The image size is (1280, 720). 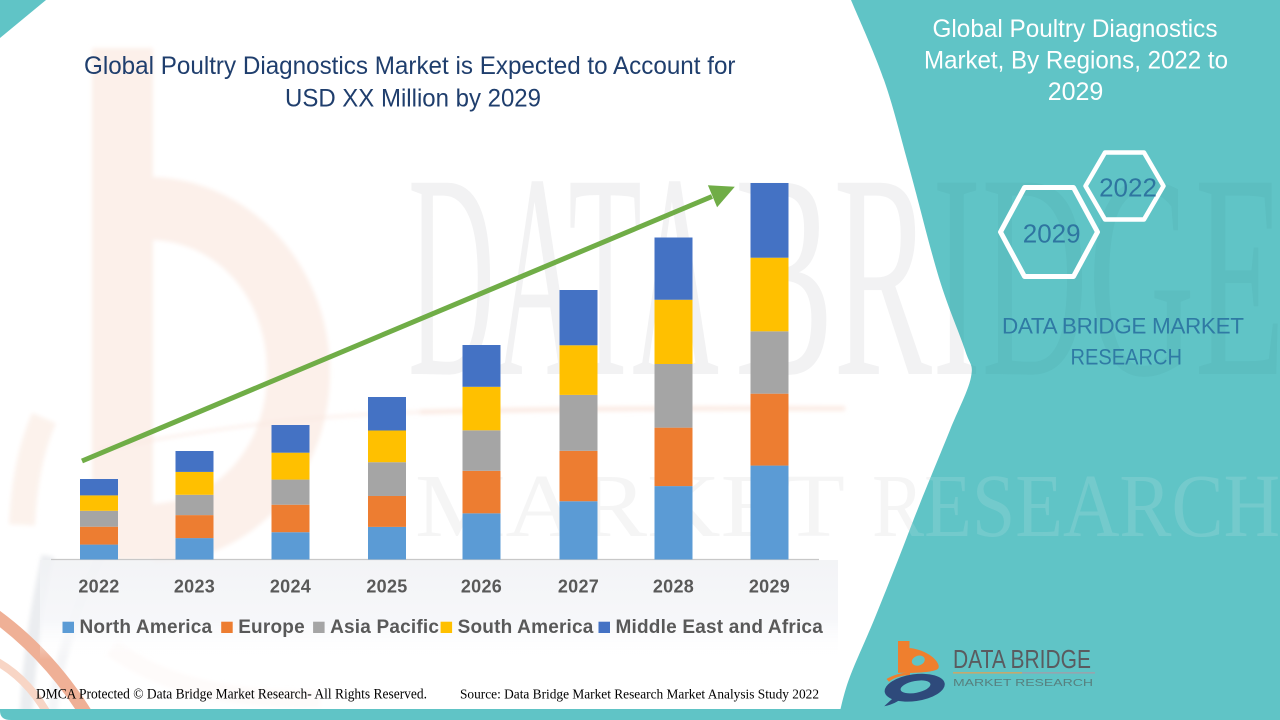 I want to click on svg-text: 2023, so click(x=194, y=587).